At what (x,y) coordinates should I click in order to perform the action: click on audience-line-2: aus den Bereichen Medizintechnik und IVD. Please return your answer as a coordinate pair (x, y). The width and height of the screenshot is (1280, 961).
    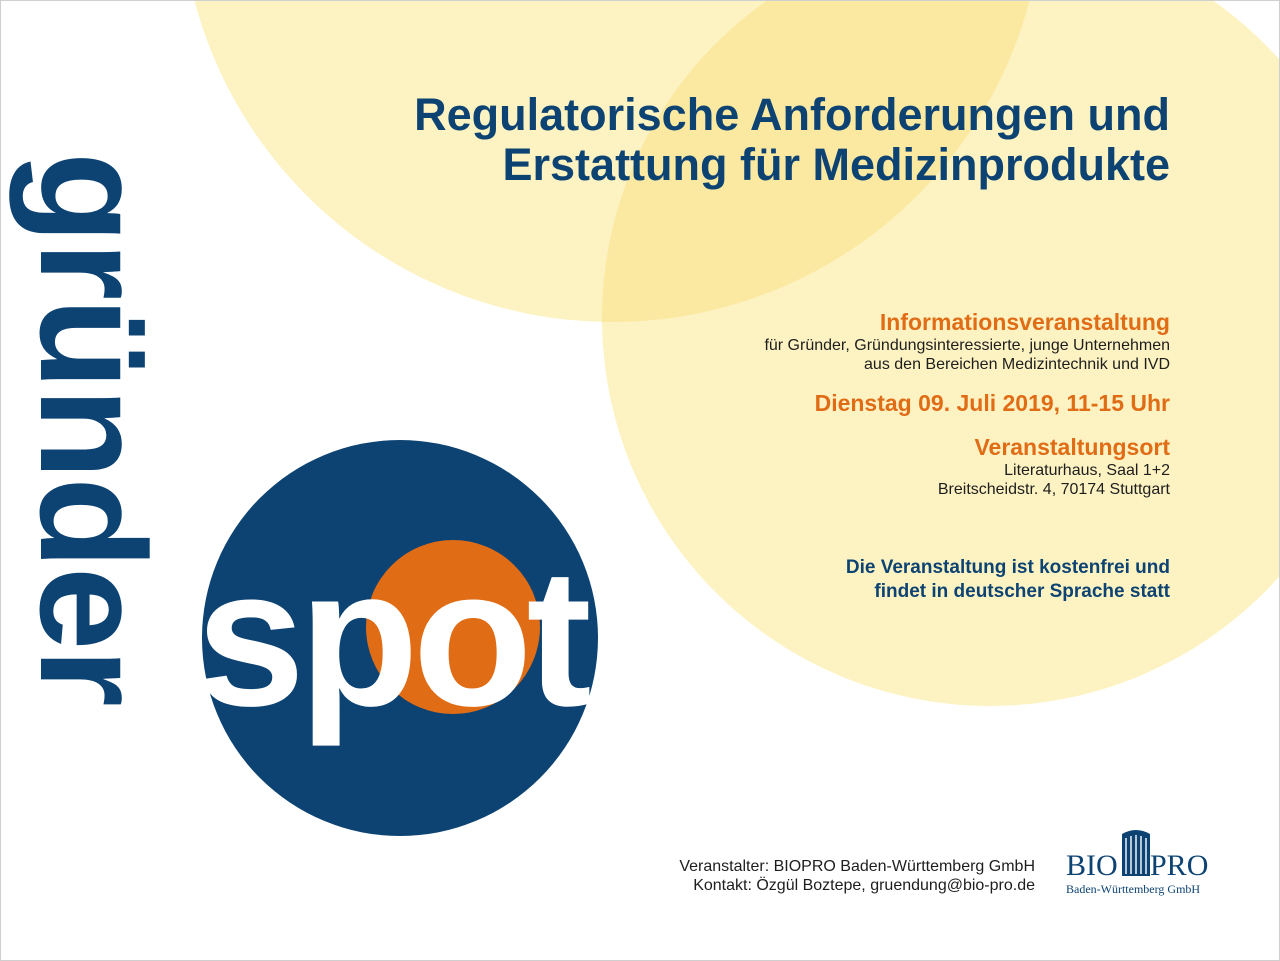
    Looking at the image, I should click on (1017, 364).